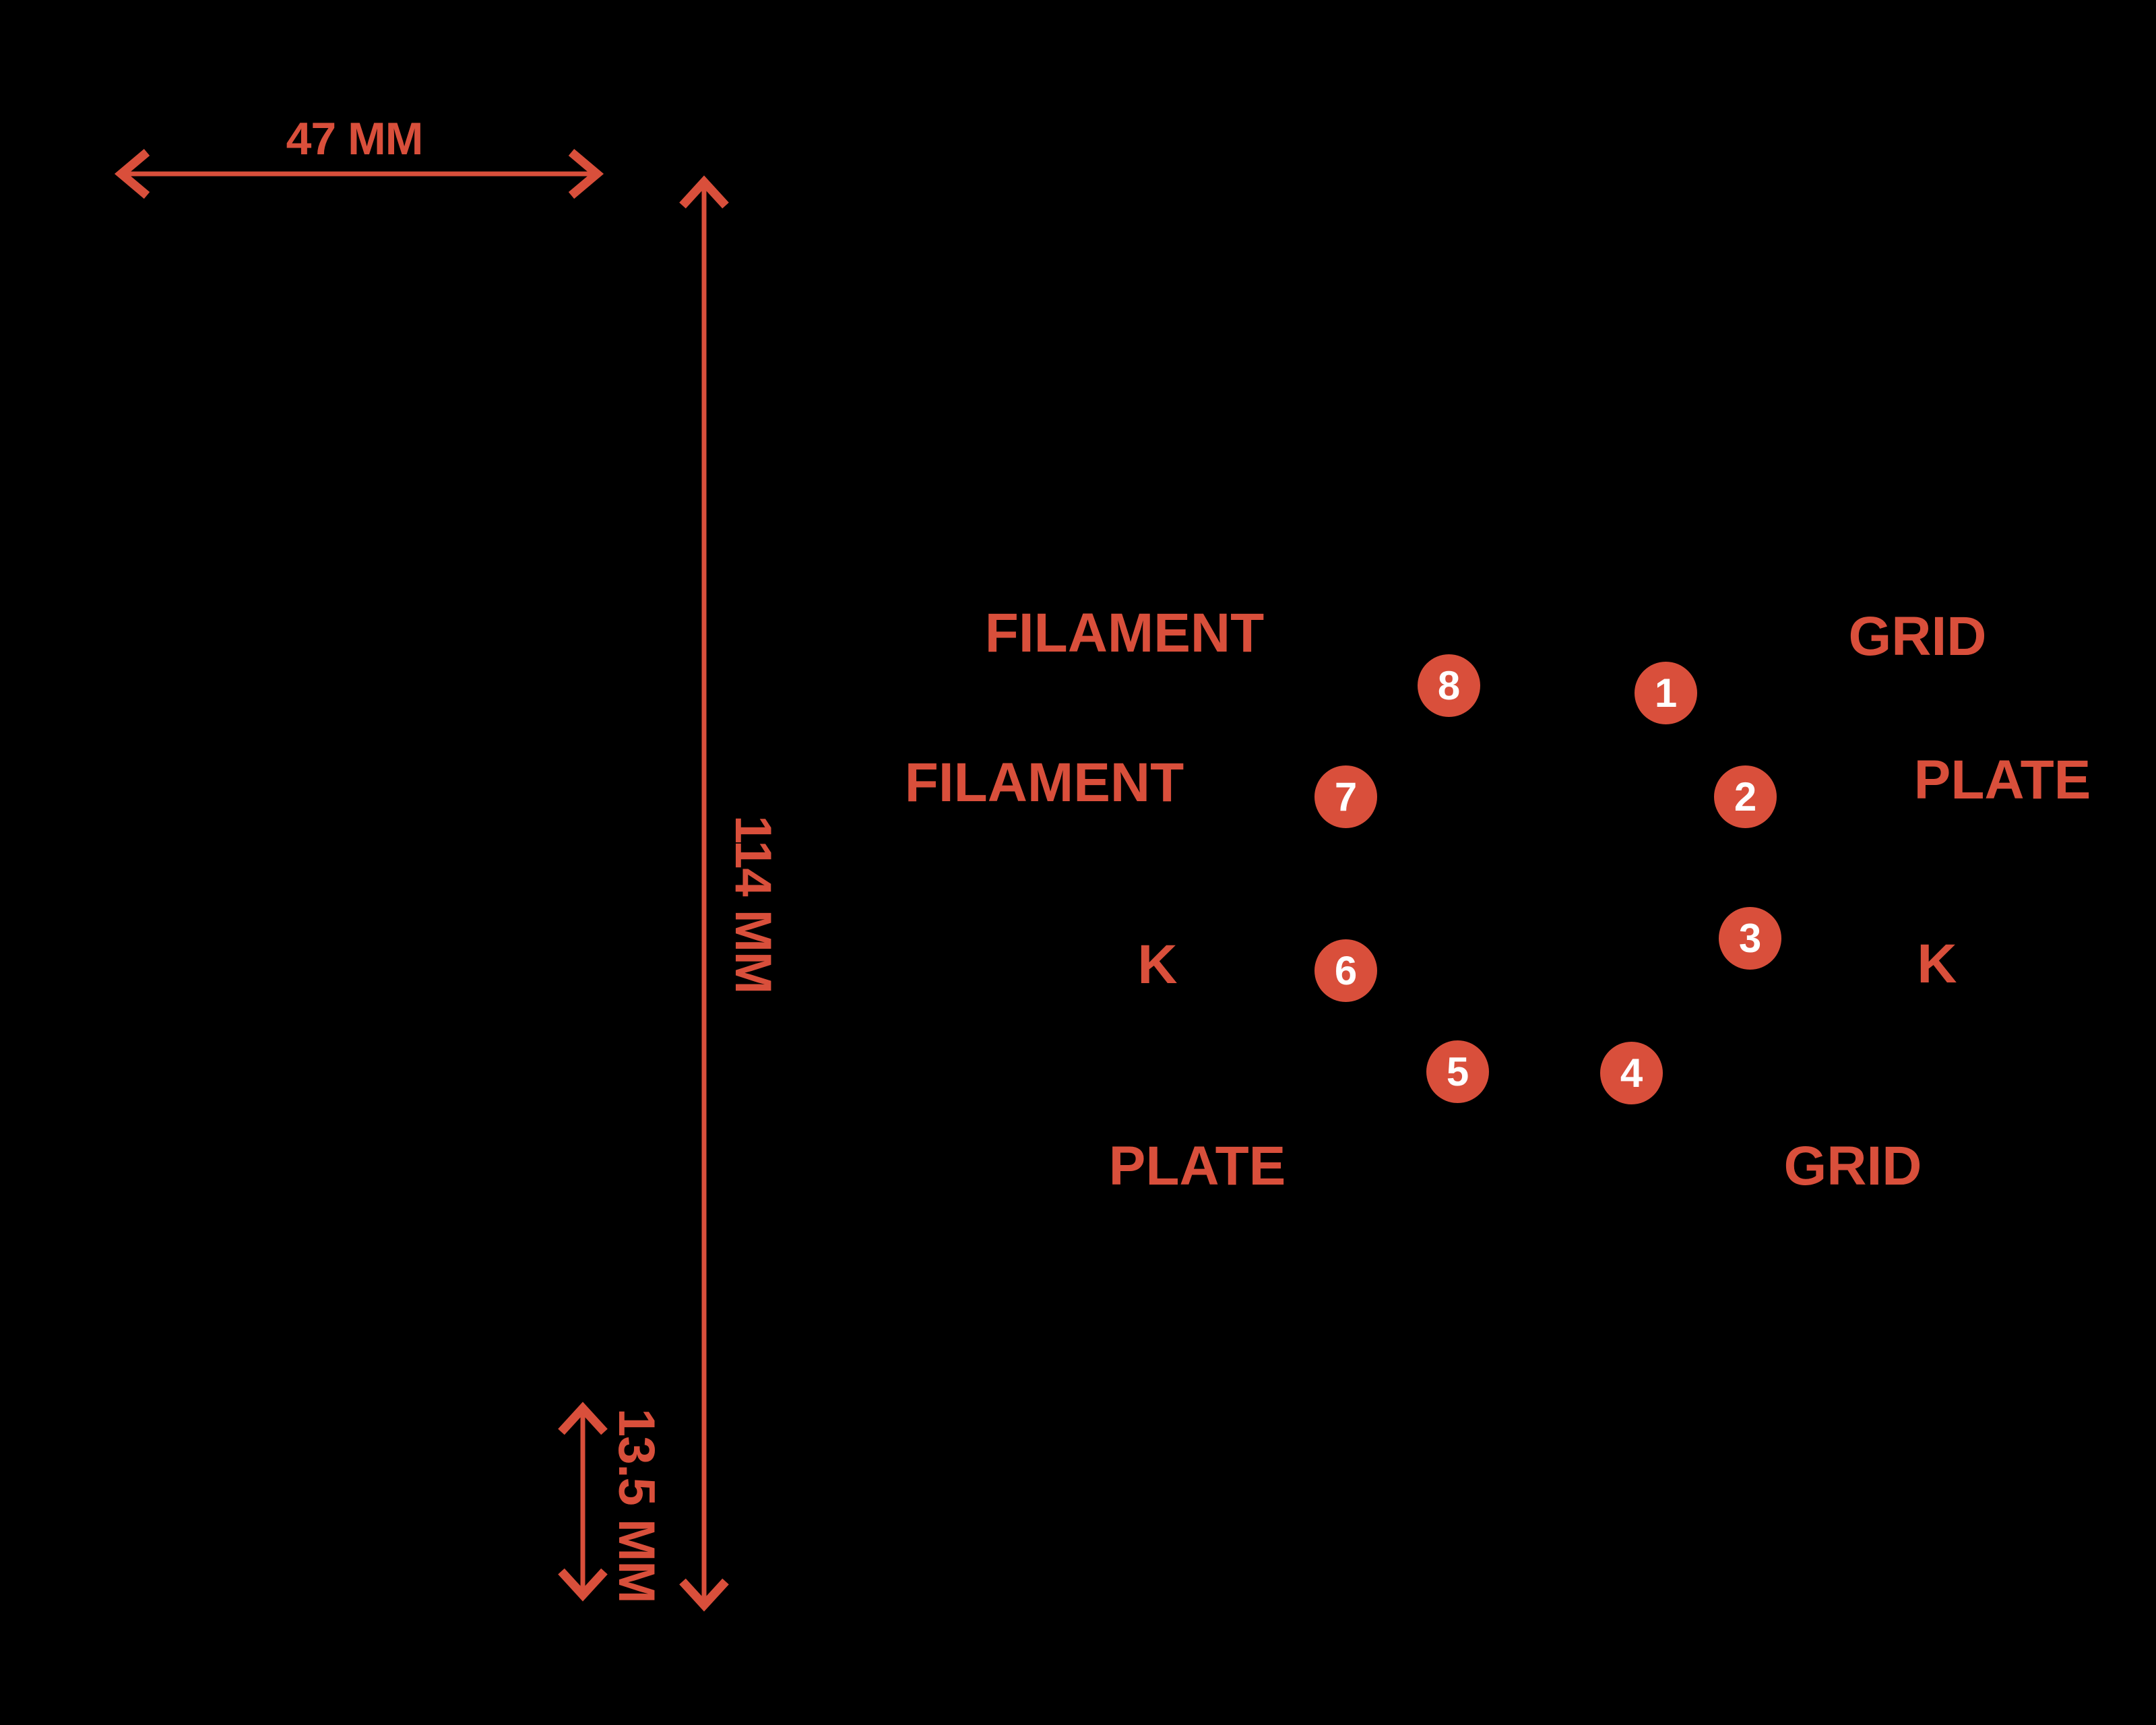 The image size is (2156, 1725). I want to click on pin-8-marker: 8, so click(1449, 685).